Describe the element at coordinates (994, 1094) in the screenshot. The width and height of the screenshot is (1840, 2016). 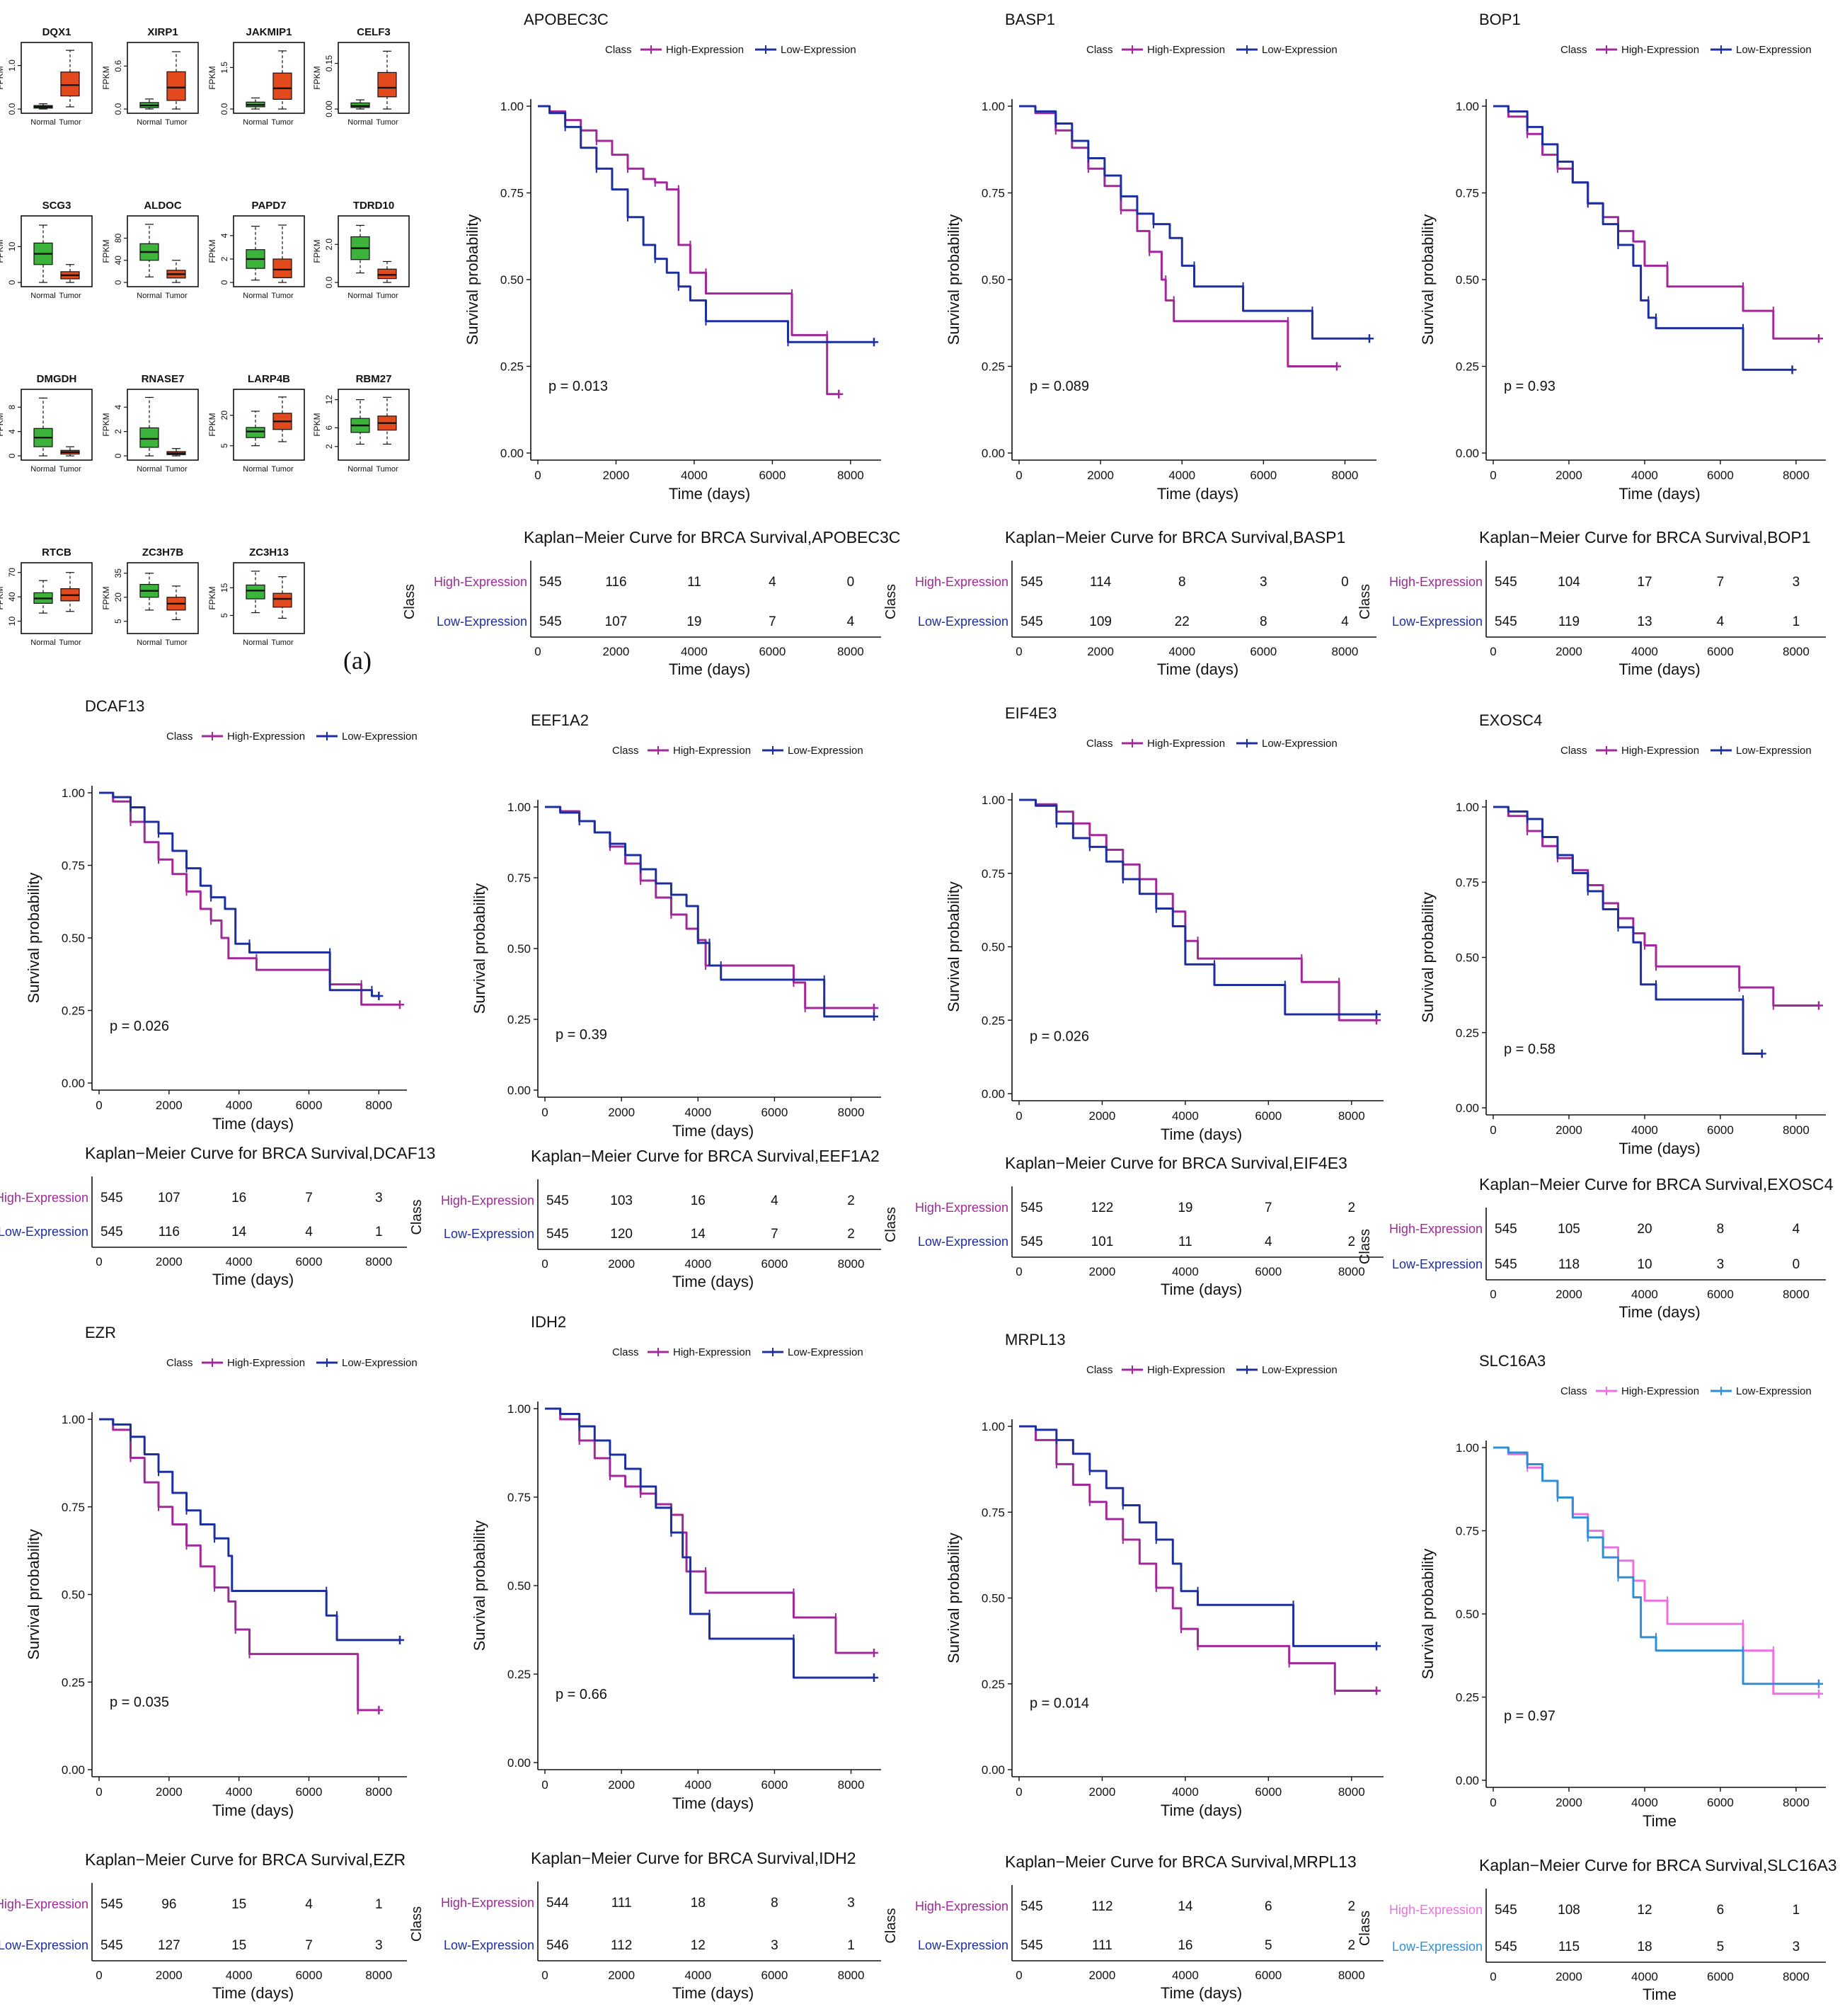
I see `y-tick-label: 0.00` at that location.